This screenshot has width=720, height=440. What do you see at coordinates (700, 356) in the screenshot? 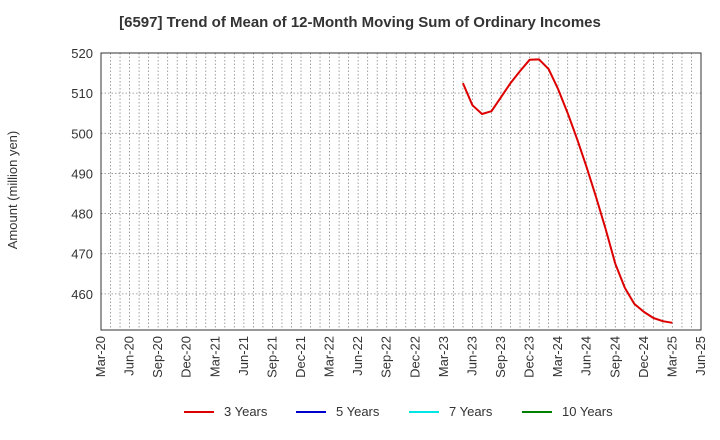
I see `x-tick-label: Jun-25` at bounding box center [700, 356].